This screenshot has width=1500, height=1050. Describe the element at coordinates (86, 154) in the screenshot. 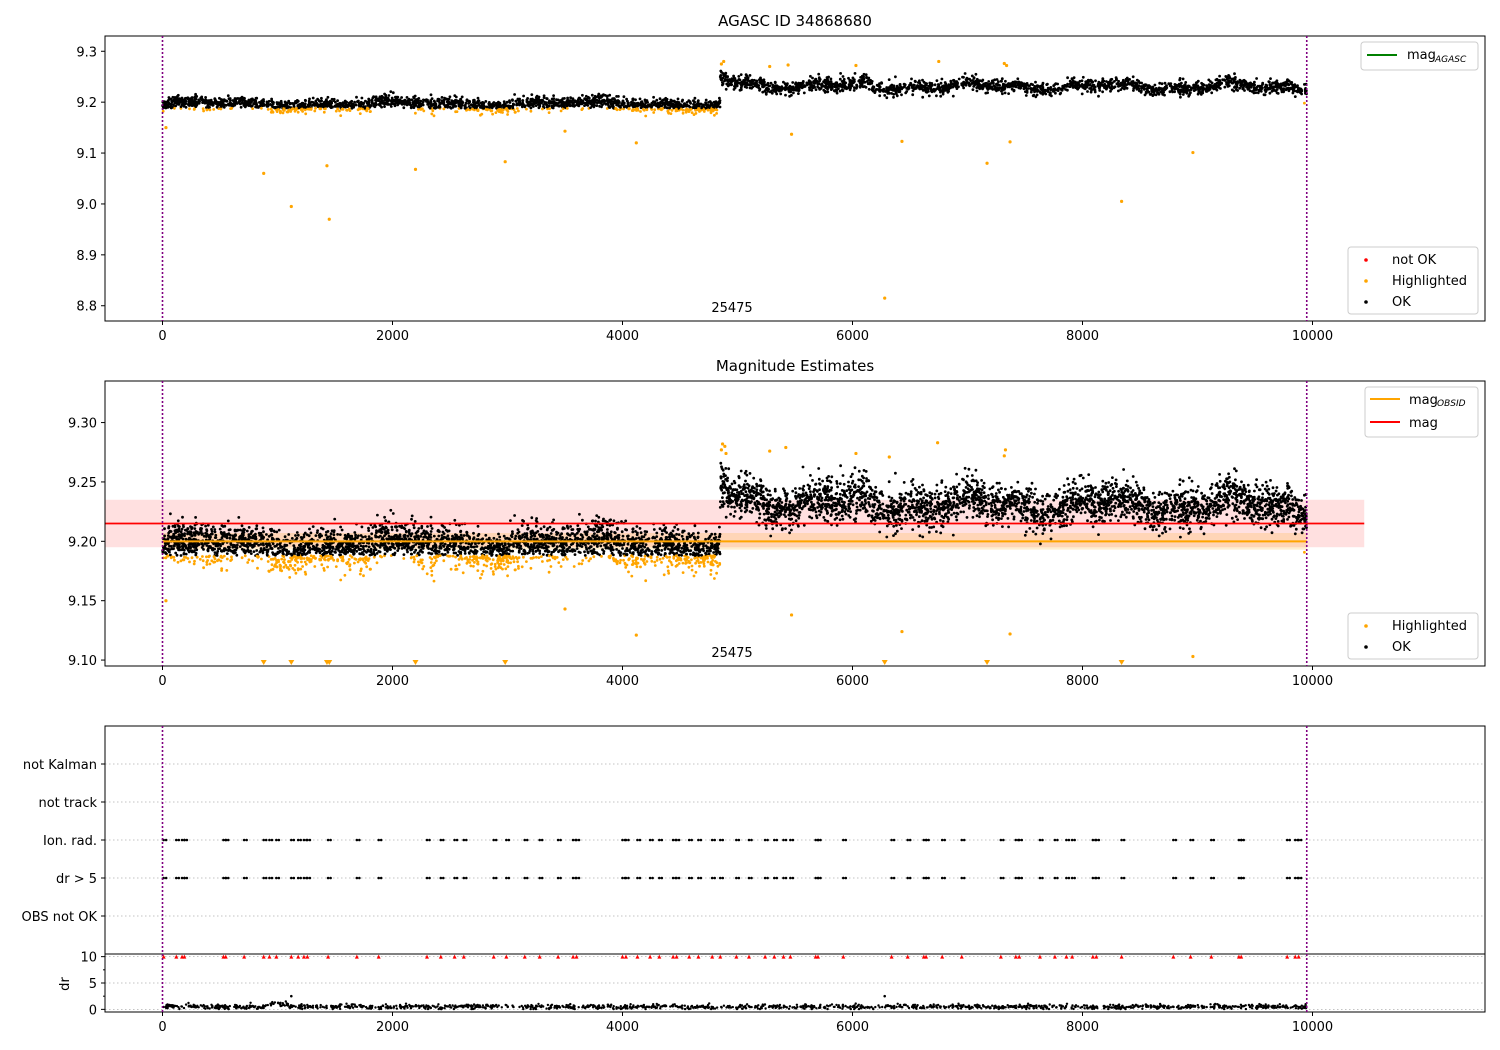

I see `y-tick-label: 9.1` at that location.